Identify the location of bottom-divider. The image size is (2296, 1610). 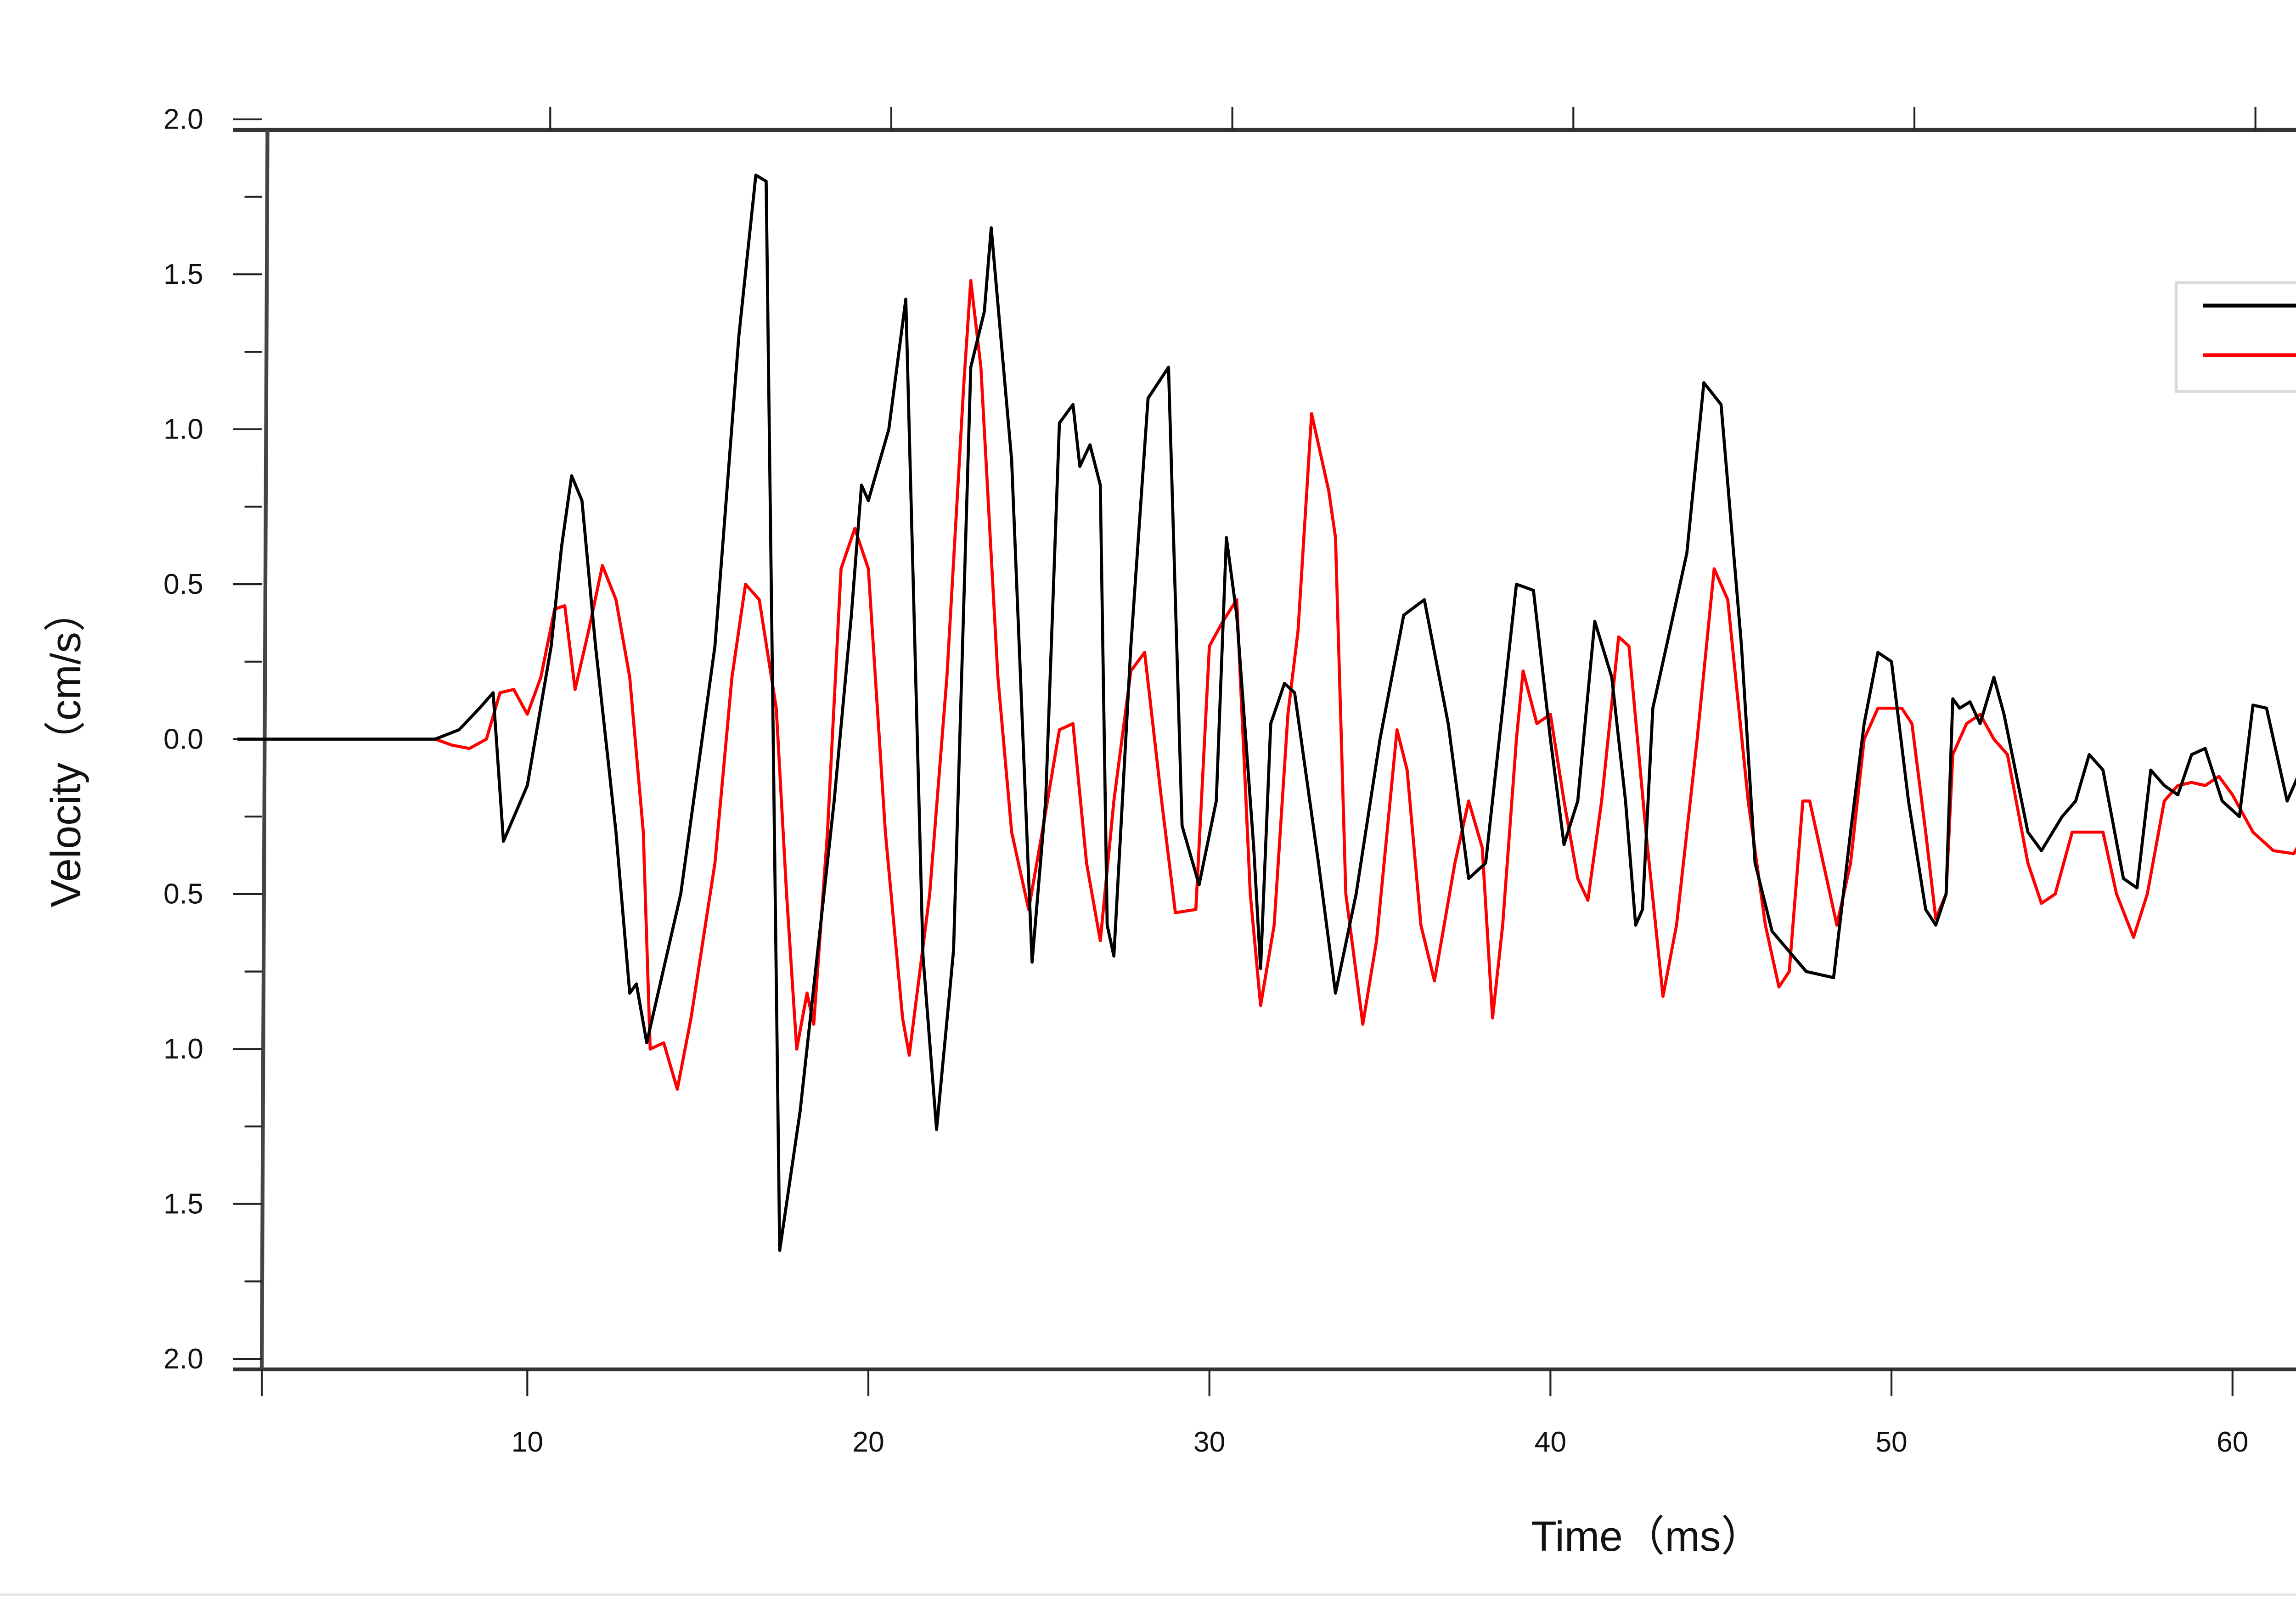
(1148, 1594).